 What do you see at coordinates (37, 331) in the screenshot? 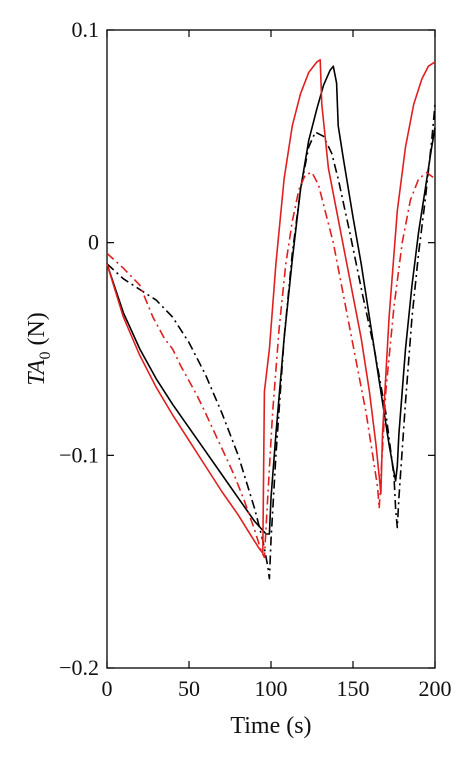
I see `y-axis-label-unit: (N)` at bounding box center [37, 331].